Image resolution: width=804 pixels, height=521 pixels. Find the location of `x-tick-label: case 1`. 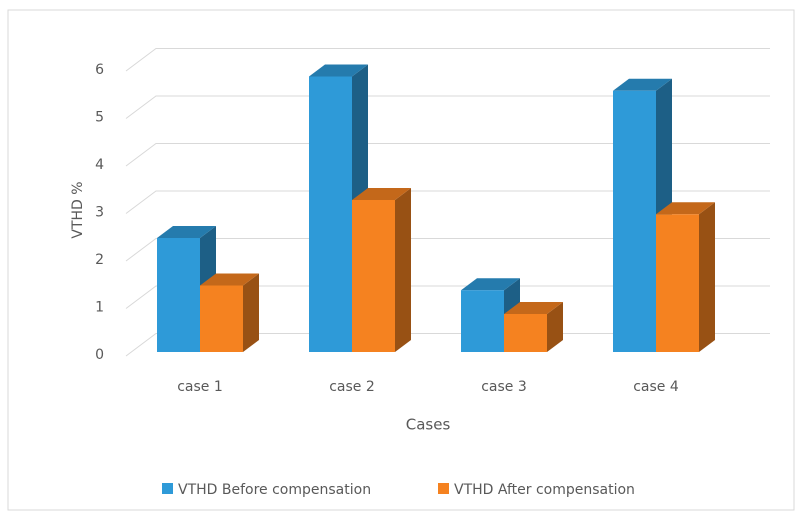

x-tick-label: case 1 is located at coordinates (200, 387).